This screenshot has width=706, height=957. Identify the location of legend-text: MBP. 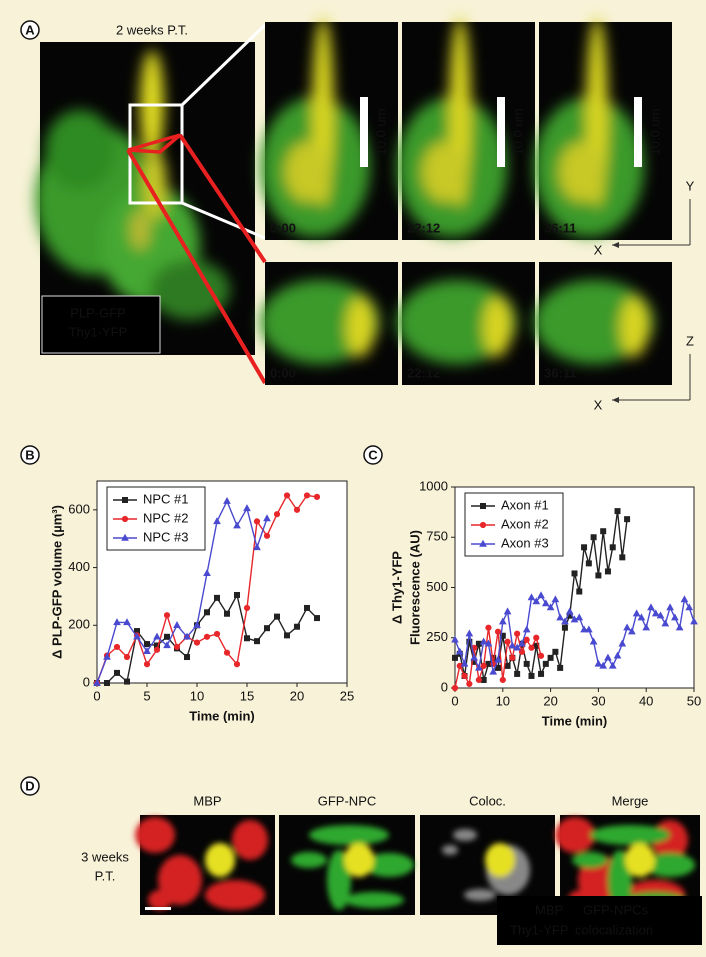
(549, 909).